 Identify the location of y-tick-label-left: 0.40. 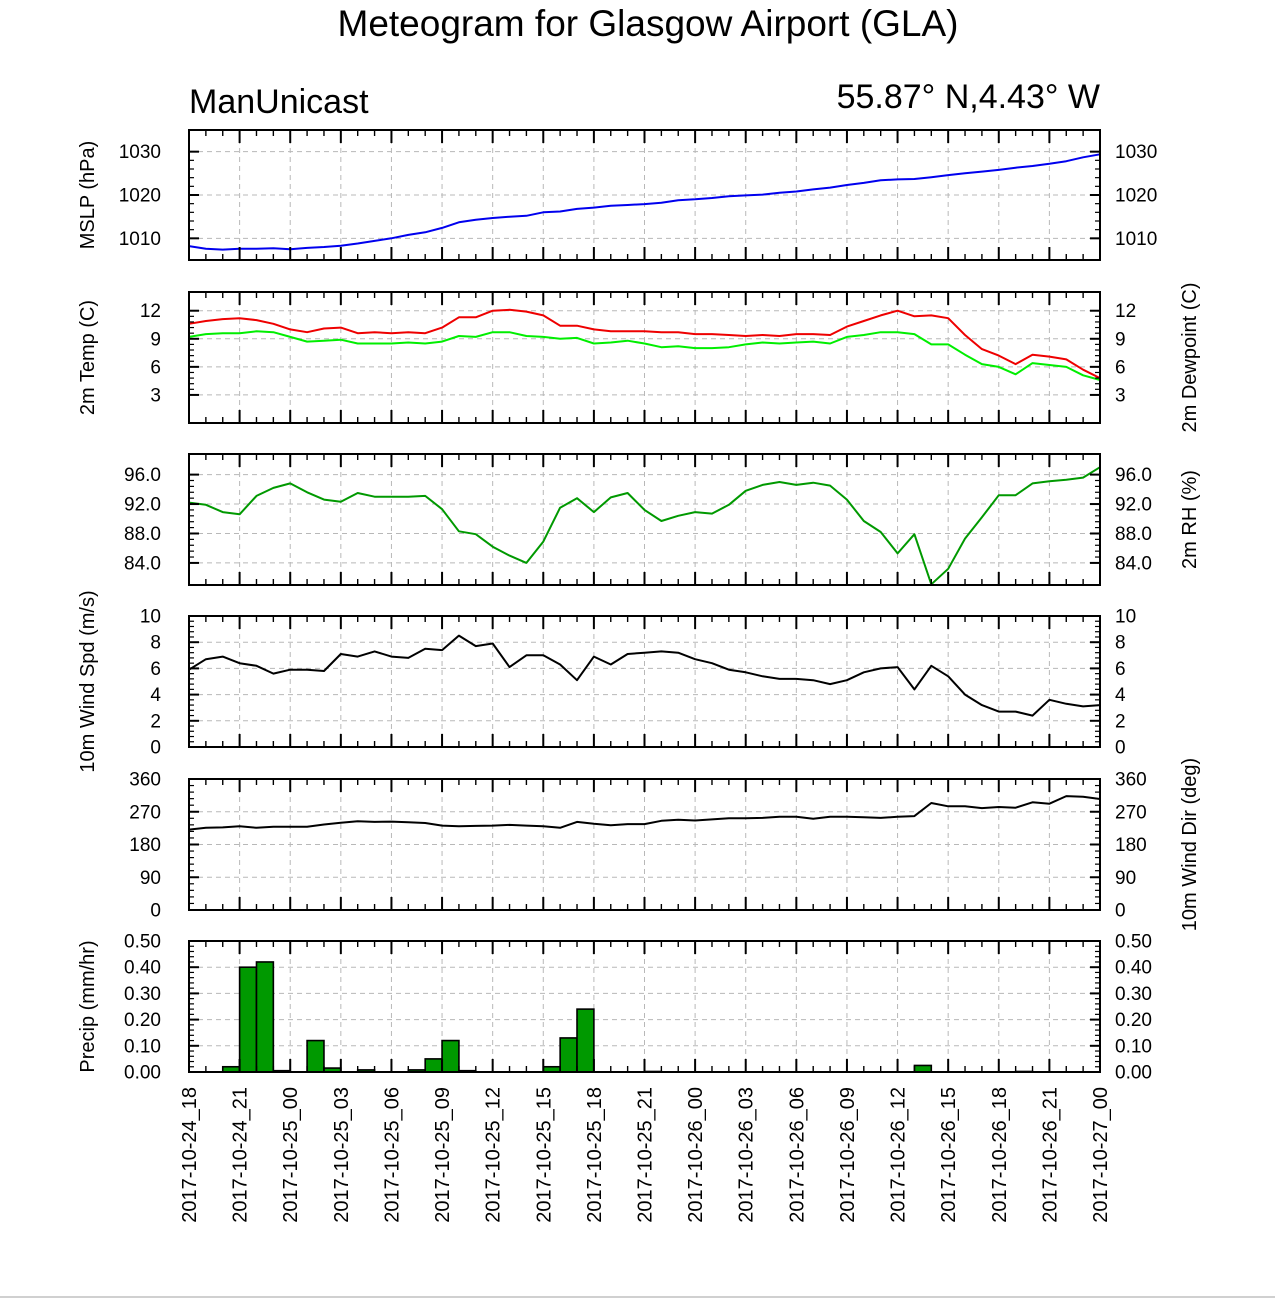
(142, 968).